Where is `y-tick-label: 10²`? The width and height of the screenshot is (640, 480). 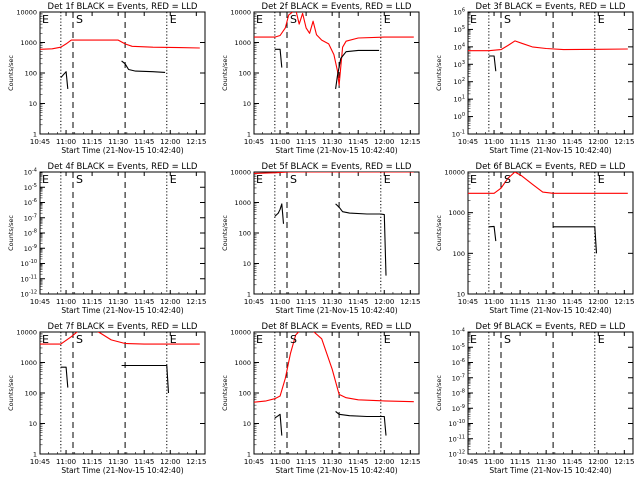
y-tick-label: 10² is located at coordinates (459, 81).